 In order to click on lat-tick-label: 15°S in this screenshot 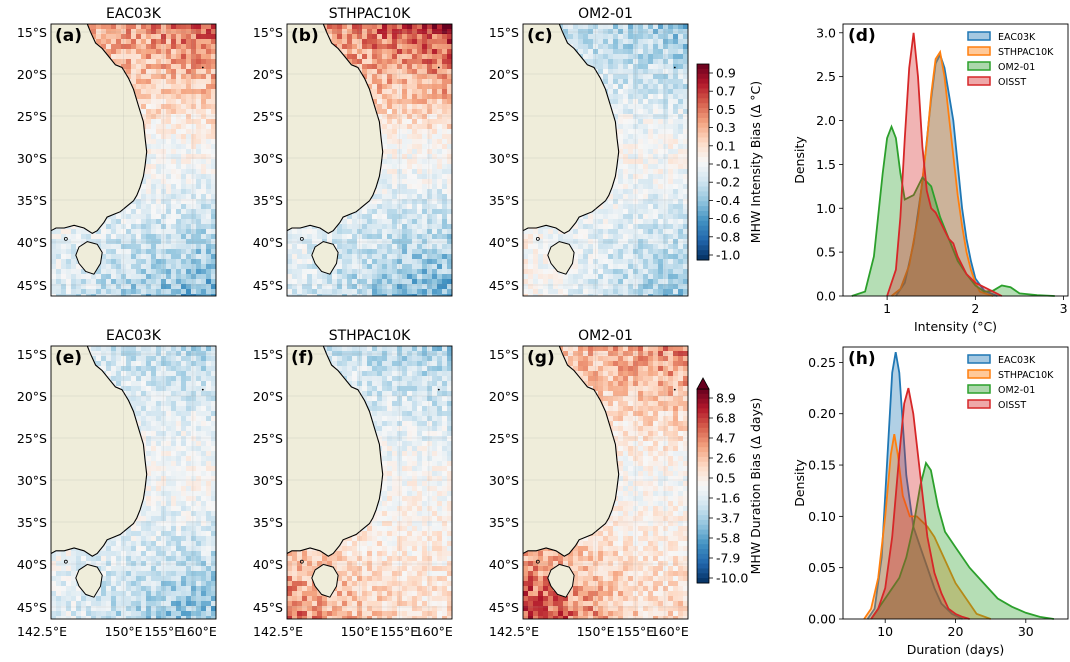, I will do `click(32, 32)`.